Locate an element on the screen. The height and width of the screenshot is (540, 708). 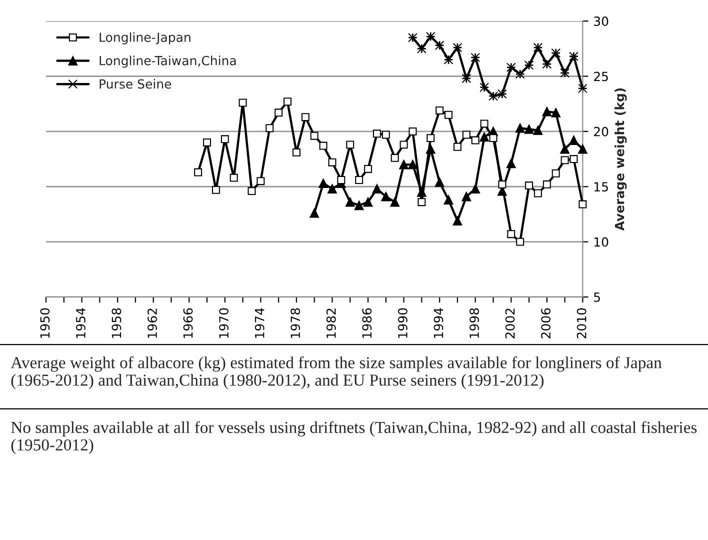
y-tick-label: 20 is located at coordinates (601, 131).